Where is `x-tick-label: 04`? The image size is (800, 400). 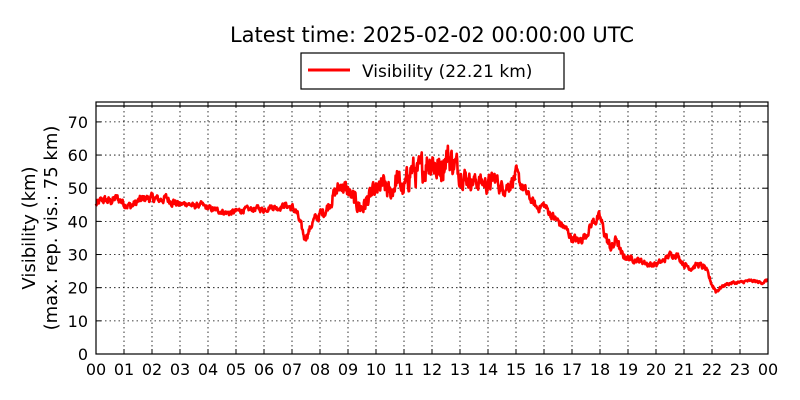 x-tick-label: 04 is located at coordinates (208, 369).